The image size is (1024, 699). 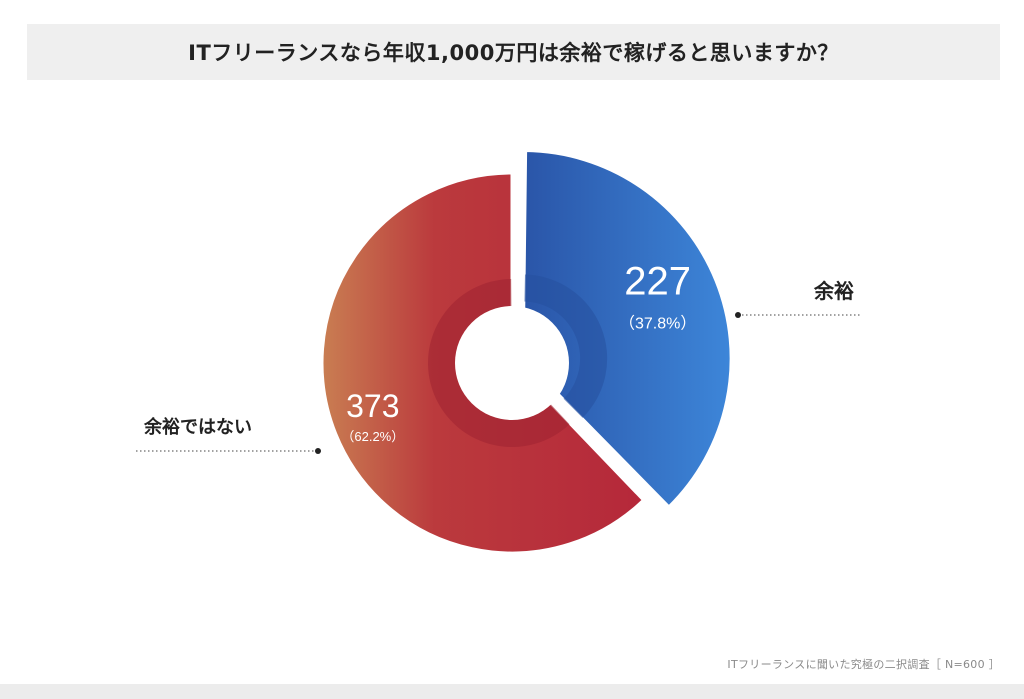 What do you see at coordinates (197, 427) in the screenshot?
I see `legend-label-1: 余裕ではない` at bounding box center [197, 427].